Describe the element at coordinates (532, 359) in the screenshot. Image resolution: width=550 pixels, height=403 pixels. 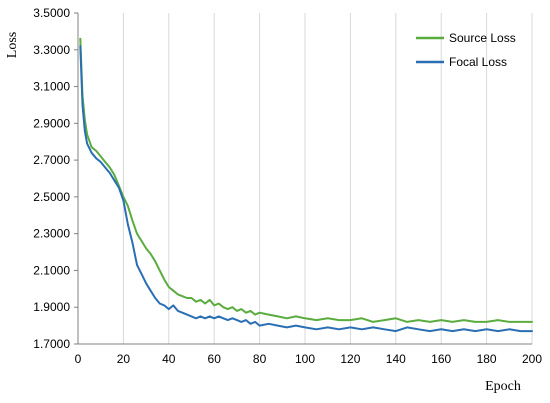
I see `x-tick-label-200: 200` at that location.